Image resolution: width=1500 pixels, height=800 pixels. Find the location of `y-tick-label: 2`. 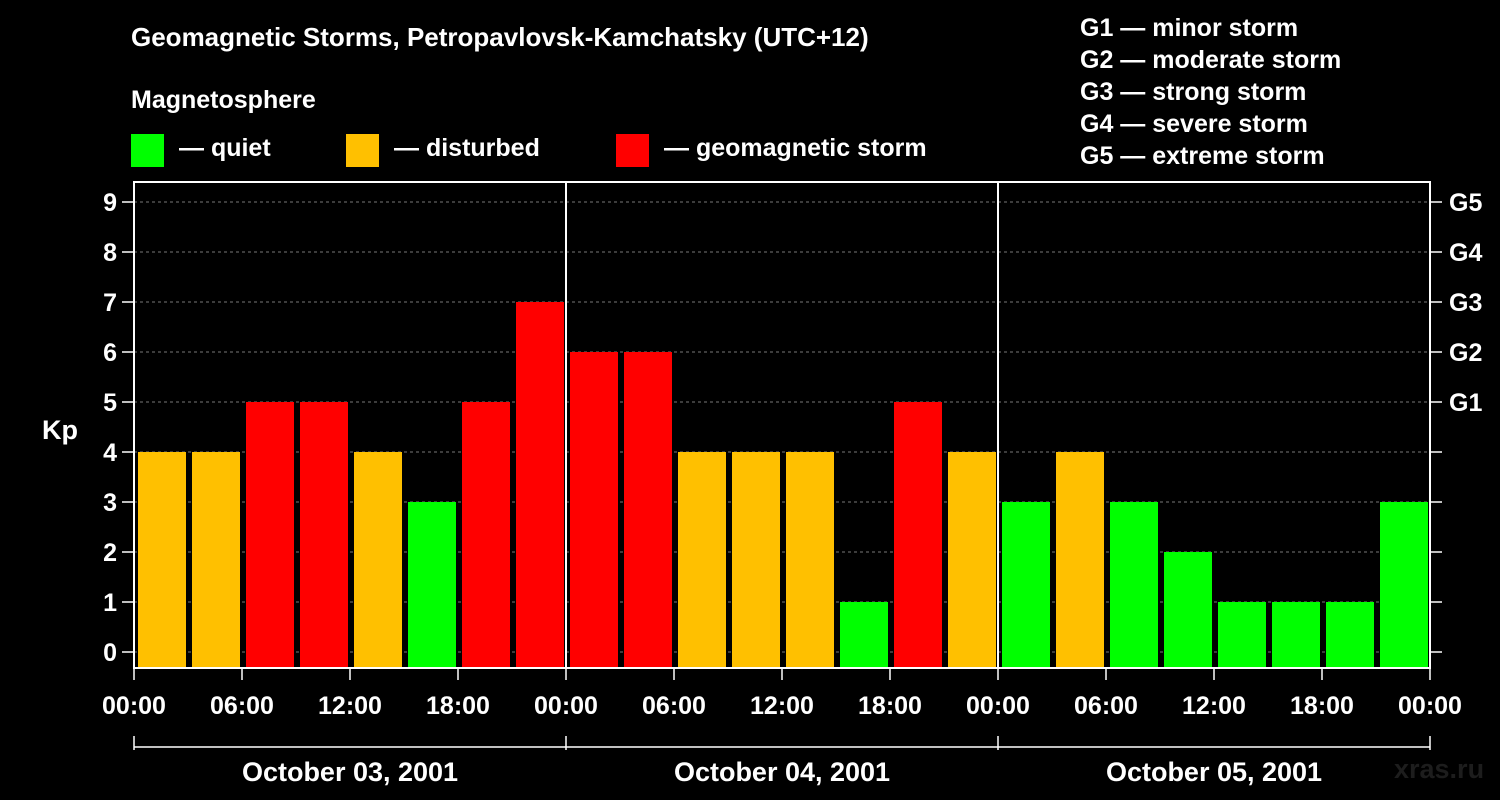

y-tick-label: 2 is located at coordinates (110, 553).